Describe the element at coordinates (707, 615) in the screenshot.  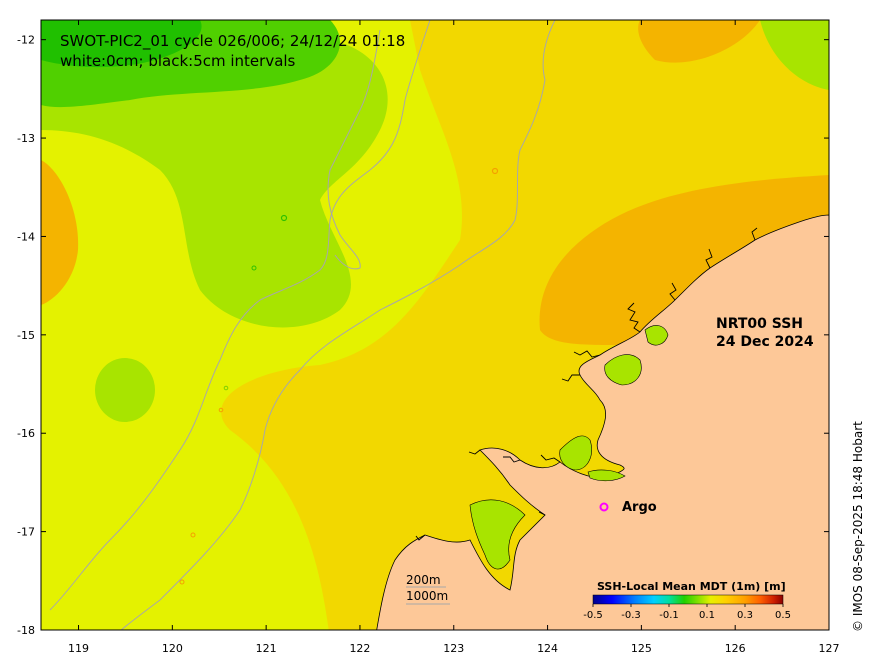
I see `colorbar-tick-label: 0.1` at that location.